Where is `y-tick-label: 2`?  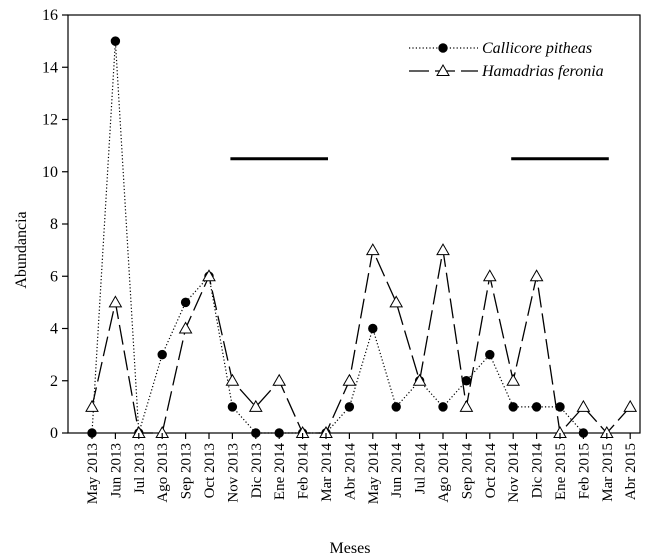
y-tick-label: 2 is located at coordinates (54, 381).